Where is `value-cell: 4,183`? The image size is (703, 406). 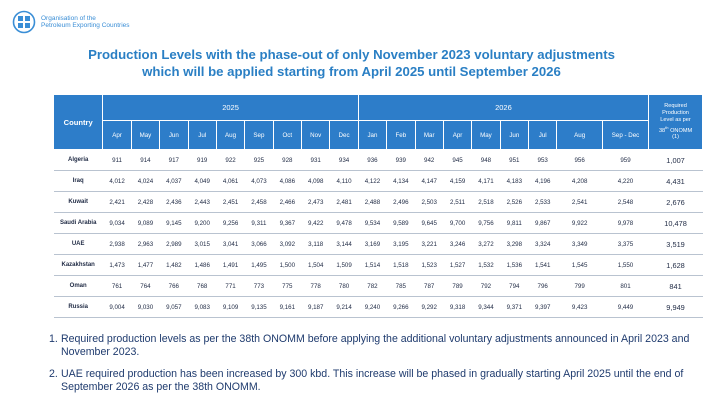
value-cell: 4,183 is located at coordinates (514, 181).